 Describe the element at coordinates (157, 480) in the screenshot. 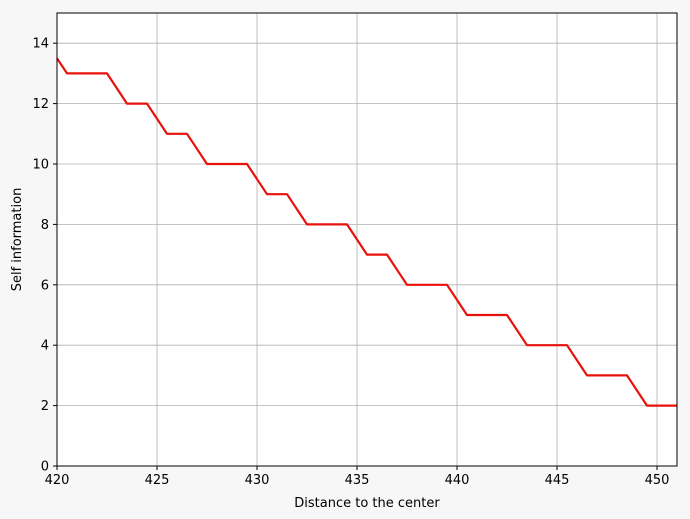

I see `x-tick-label: 425` at that location.